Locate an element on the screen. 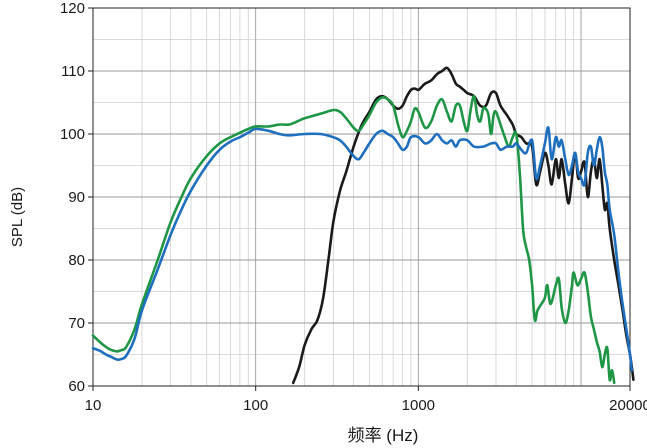 The height and width of the screenshot is (448, 647). y-tick-label: 120 is located at coordinates (72, 8).